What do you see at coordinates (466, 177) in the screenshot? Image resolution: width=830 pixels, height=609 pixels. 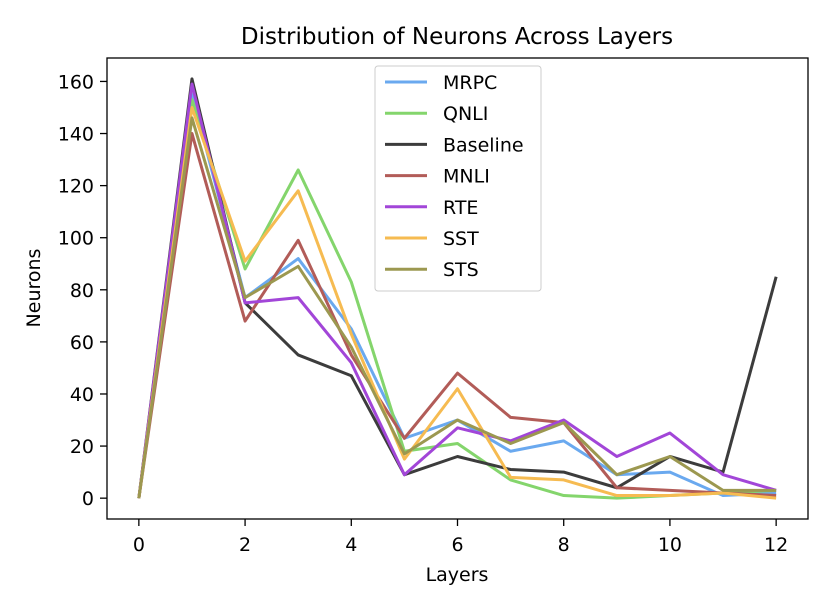 I see `legend-label-mnli: MNLI` at bounding box center [466, 177].